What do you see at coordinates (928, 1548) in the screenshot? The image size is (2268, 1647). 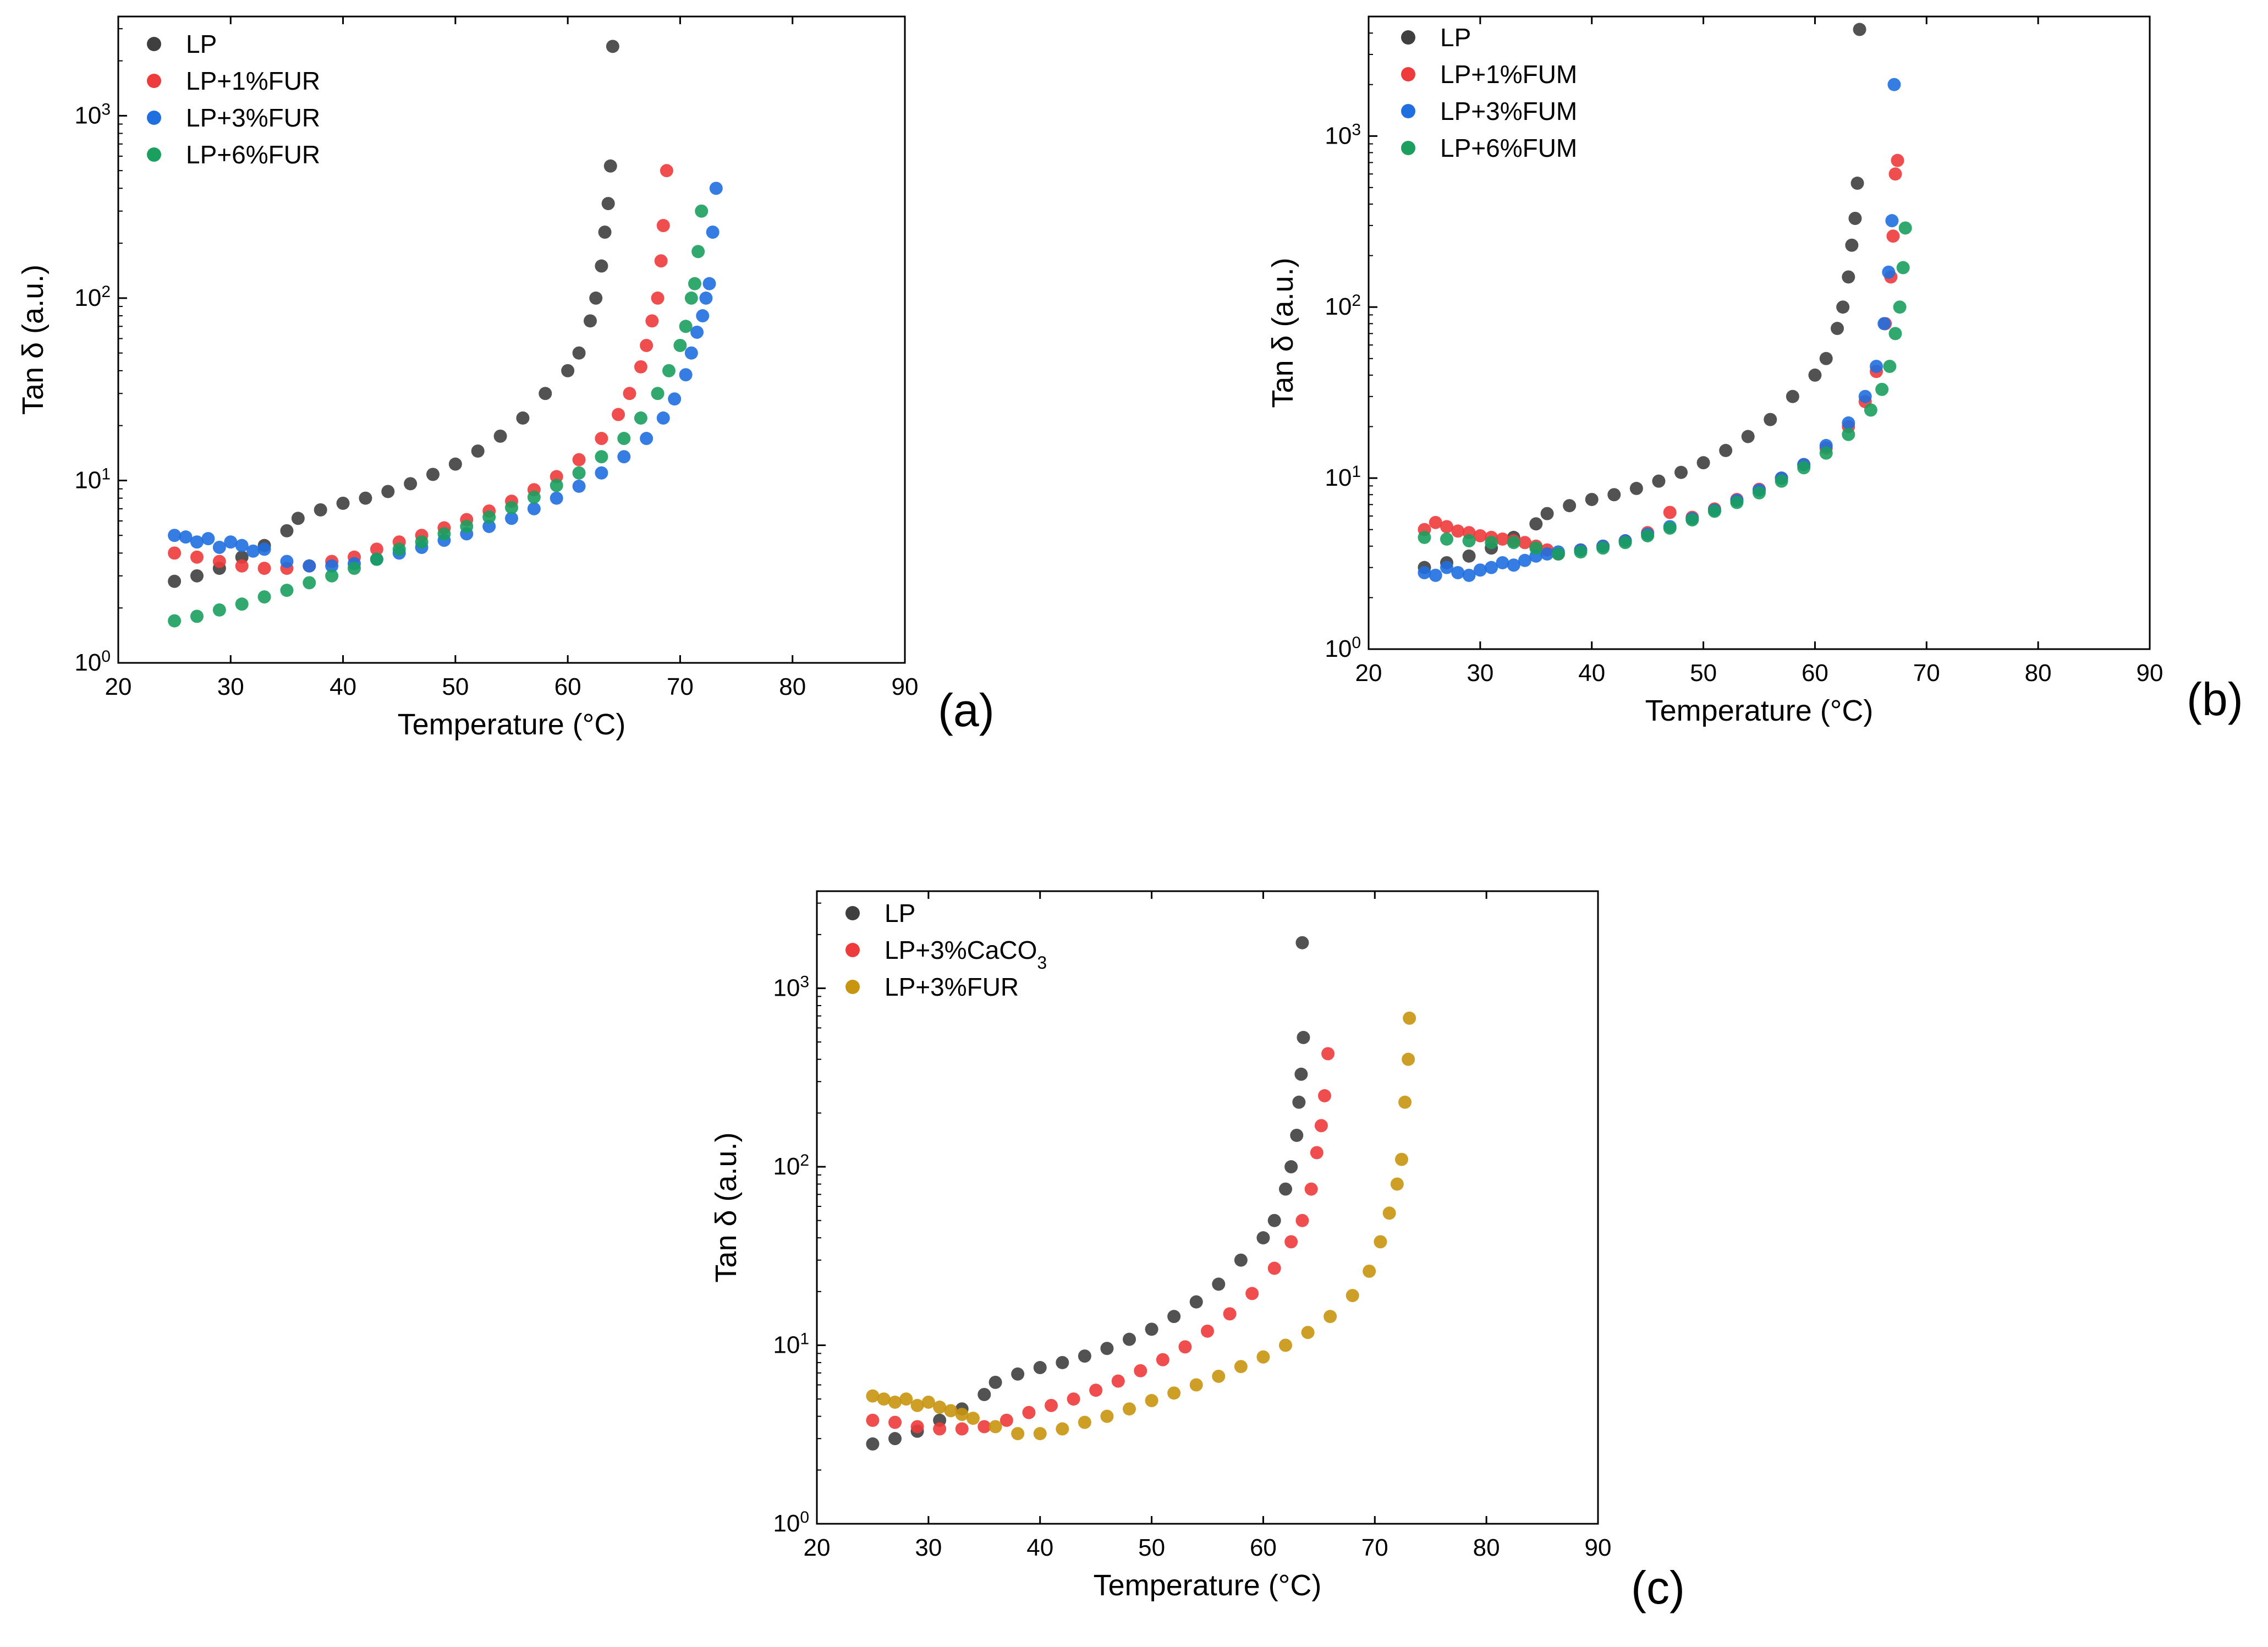 I see `x-tick-label: 30` at bounding box center [928, 1548].